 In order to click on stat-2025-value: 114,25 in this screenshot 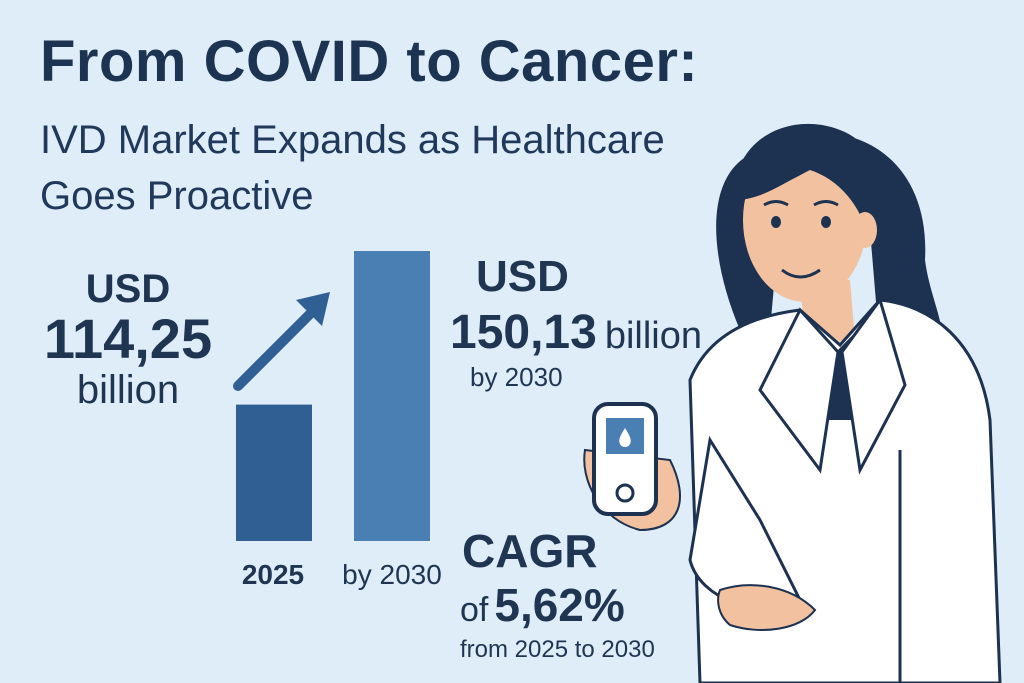, I will do `click(128, 338)`.